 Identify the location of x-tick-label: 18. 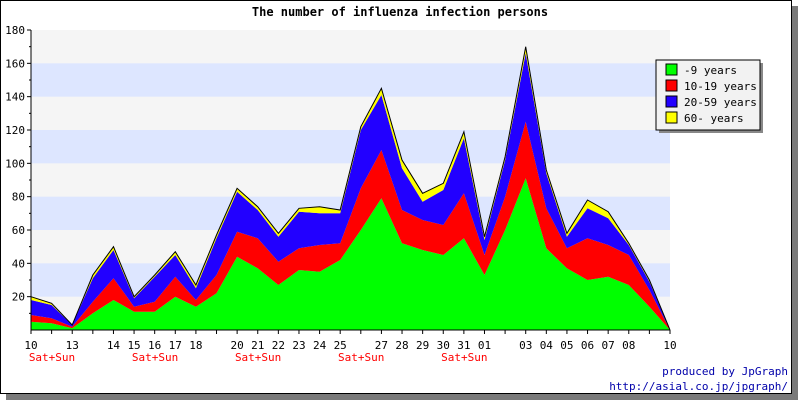
(195, 345).